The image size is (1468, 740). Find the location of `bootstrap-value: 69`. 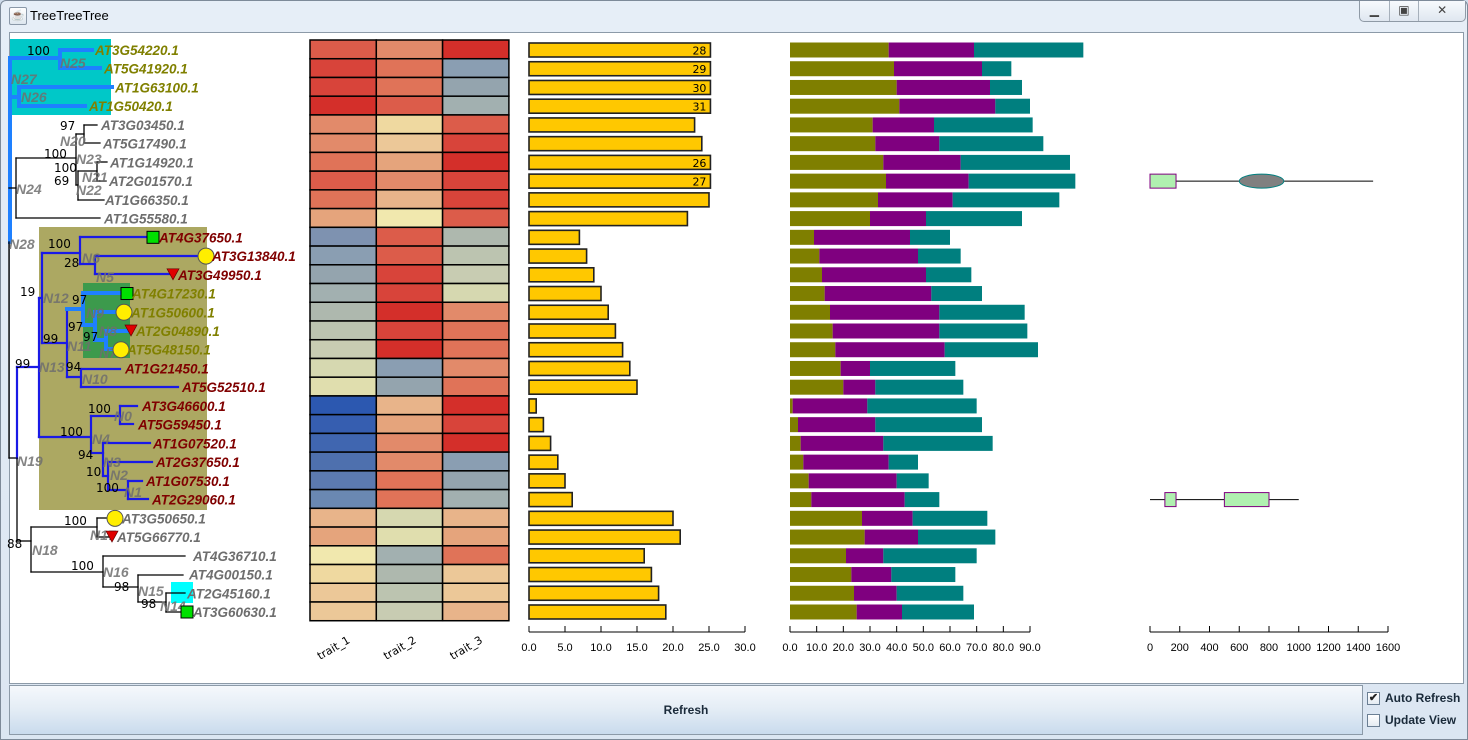

bootstrap-value: 69 is located at coordinates (61, 181).